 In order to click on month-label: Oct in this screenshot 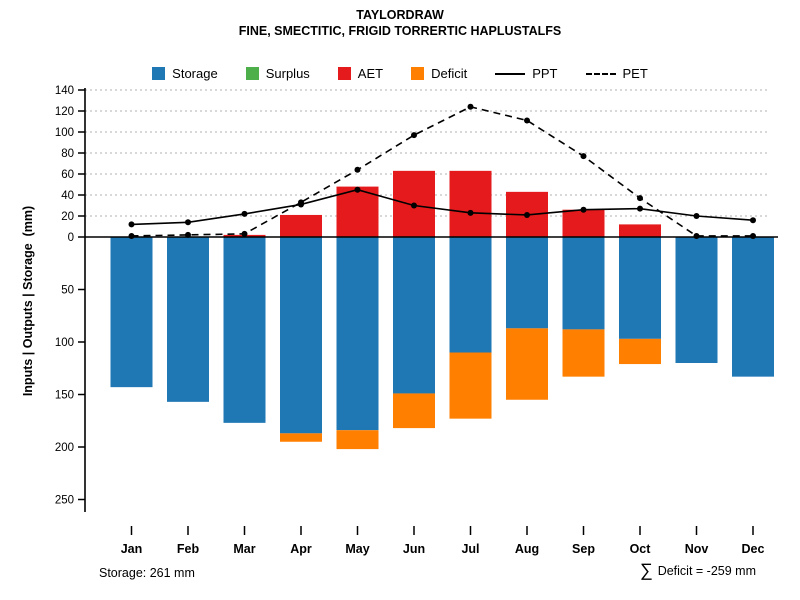, I will do `click(641, 549)`.